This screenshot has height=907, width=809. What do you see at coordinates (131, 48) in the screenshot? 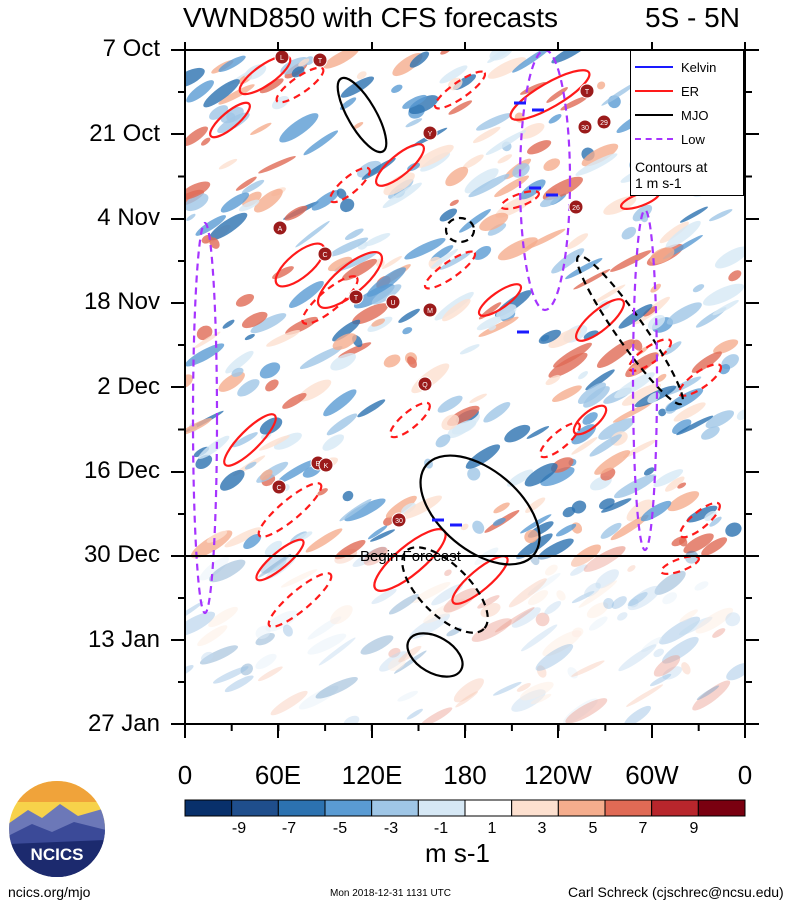
I see `y-tick-label: 7 Oct` at bounding box center [131, 48].